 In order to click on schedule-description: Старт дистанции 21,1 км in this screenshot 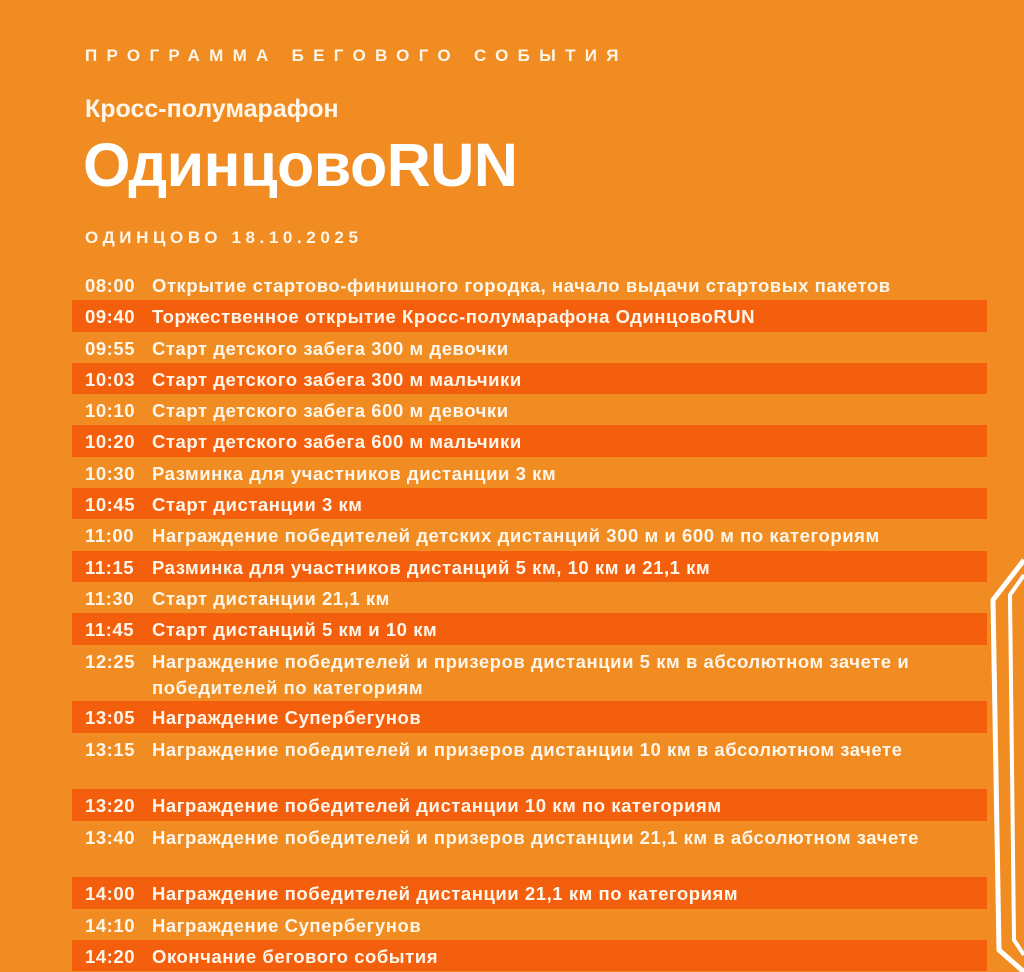, I will do `click(271, 598)`.